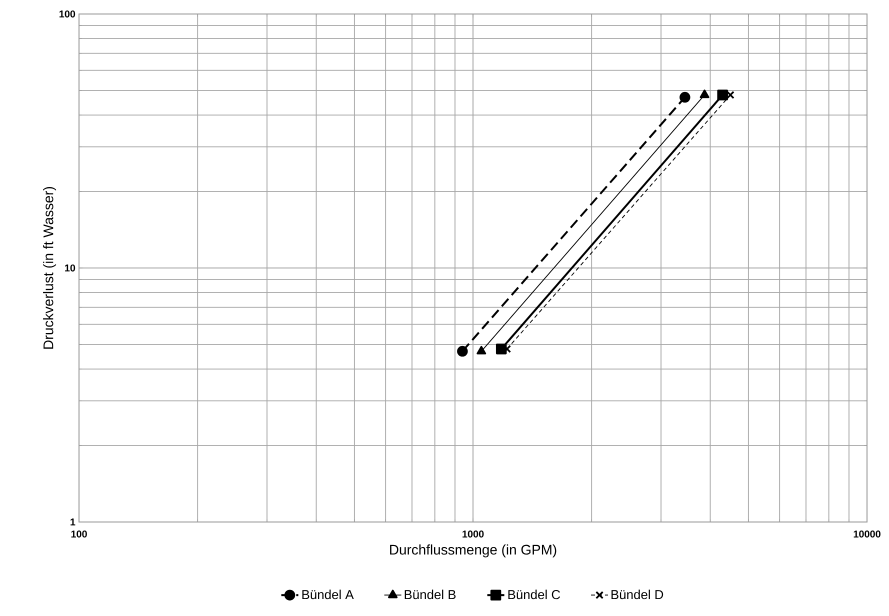 The width and height of the screenshot is (889, 616). I want to click on y-tick-label: 100, so click(68, 14).